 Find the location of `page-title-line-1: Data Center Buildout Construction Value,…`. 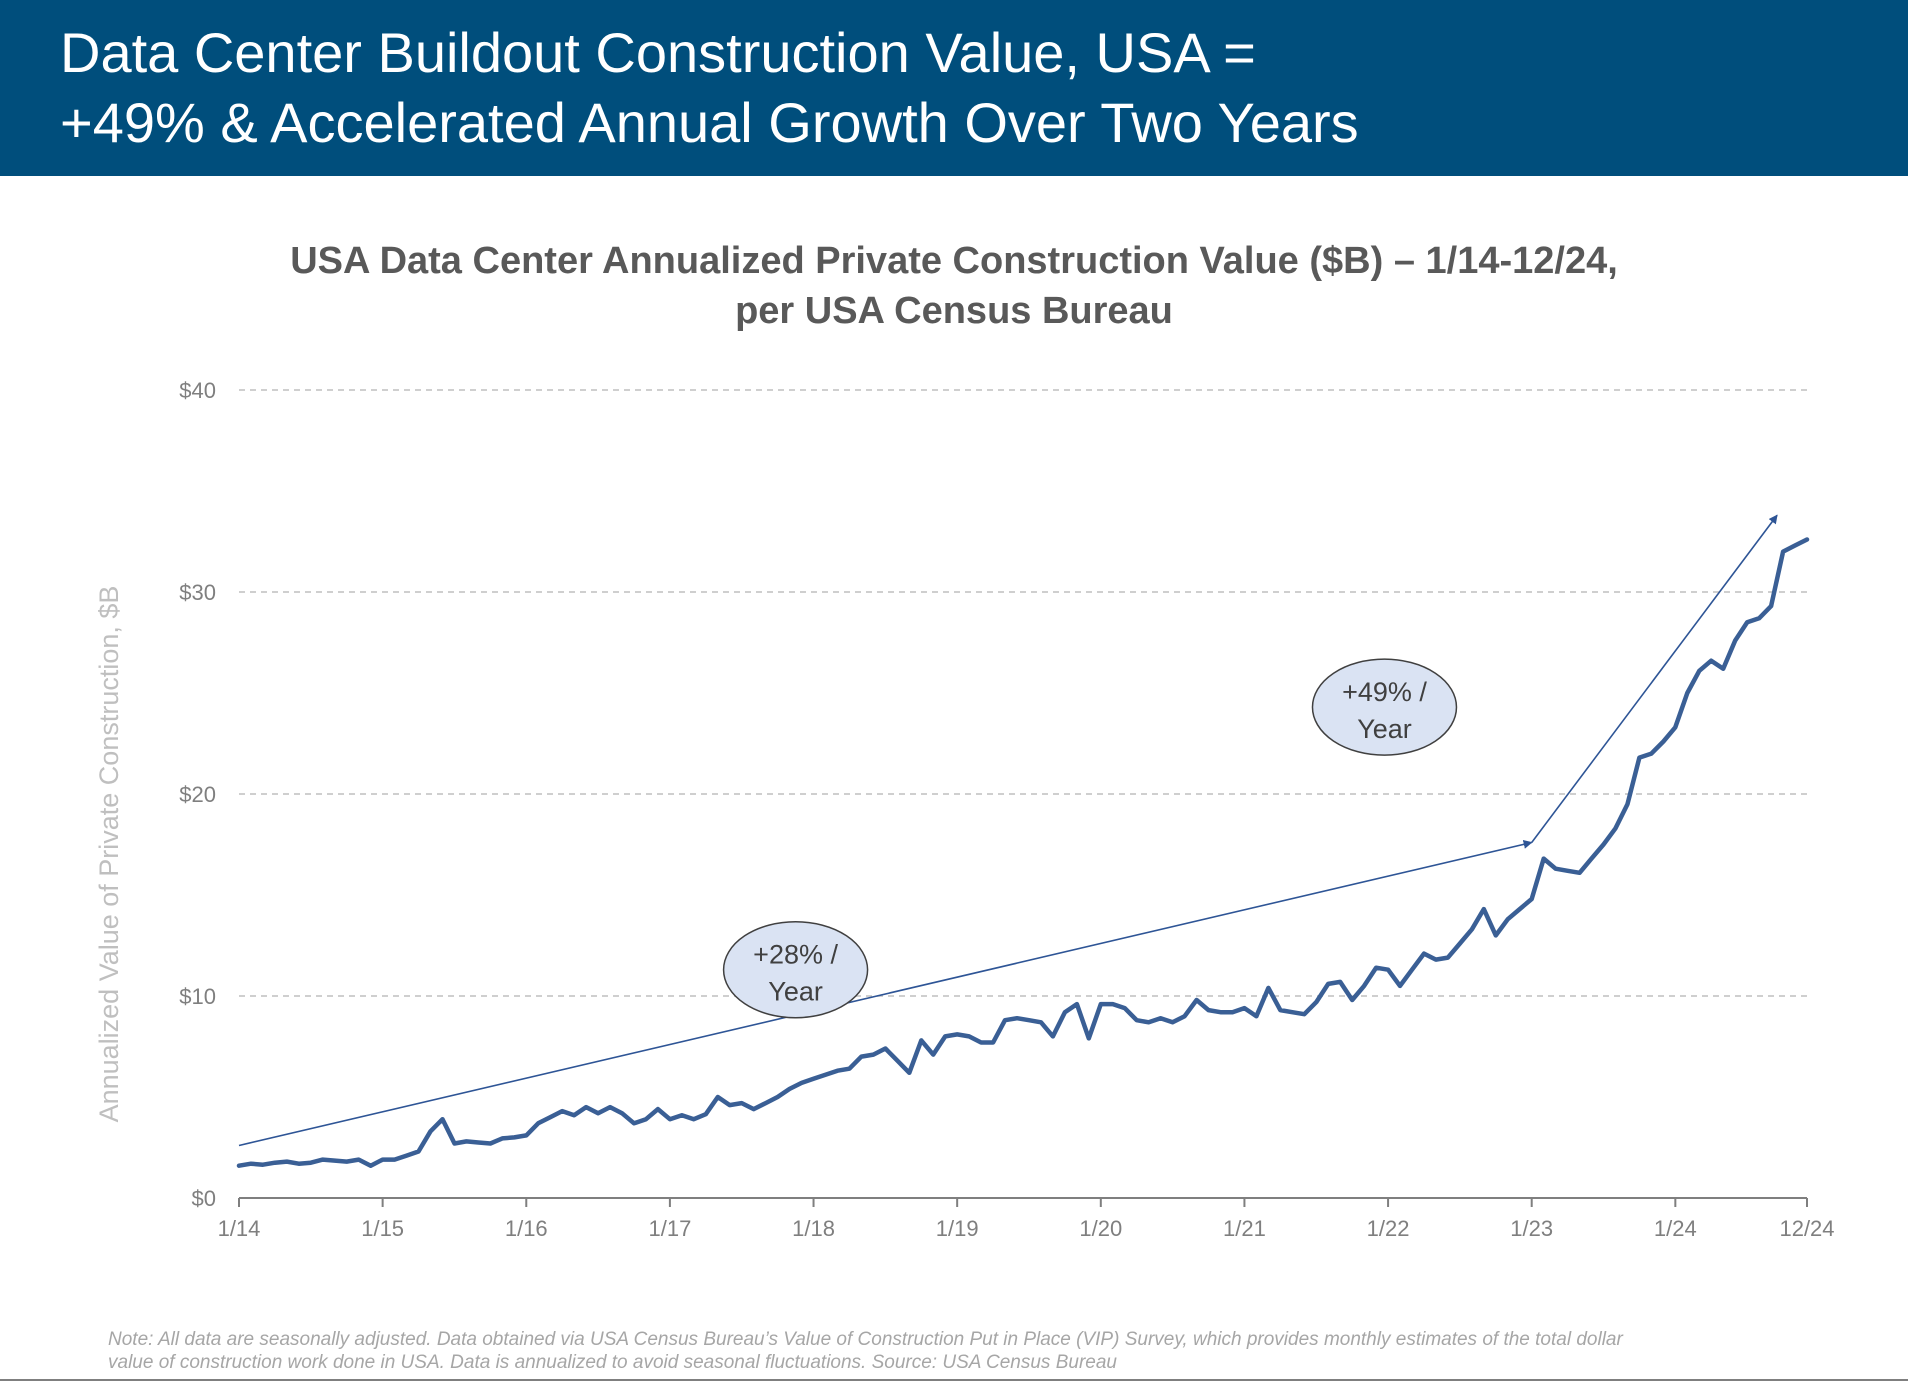

page-title-line-1: Data Center Buildout Construction Value,… is located at coordinates (658, 52).